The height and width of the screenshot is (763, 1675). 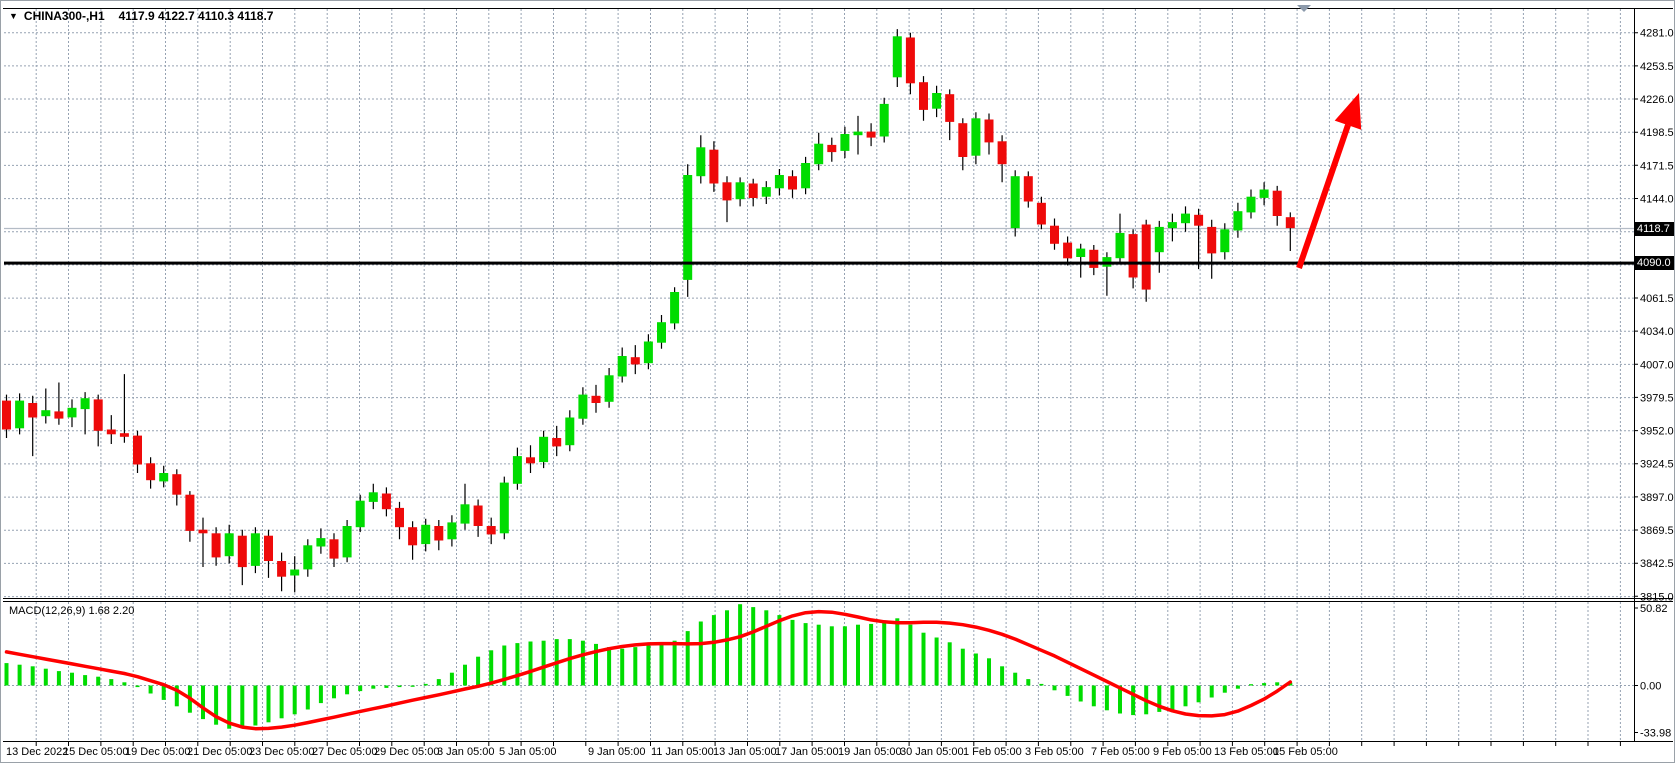 What do you see at coordinates (648, 670) in the screenshot?
I see `macd-signal-line` at bounding box center [648, 670].